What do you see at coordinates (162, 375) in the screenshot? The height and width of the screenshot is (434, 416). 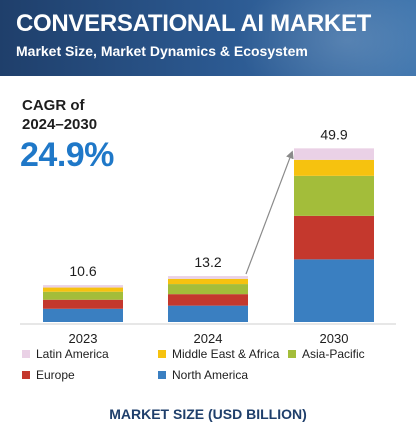 I see `legend-swatch-north-america` at bounding box center [162, 375].